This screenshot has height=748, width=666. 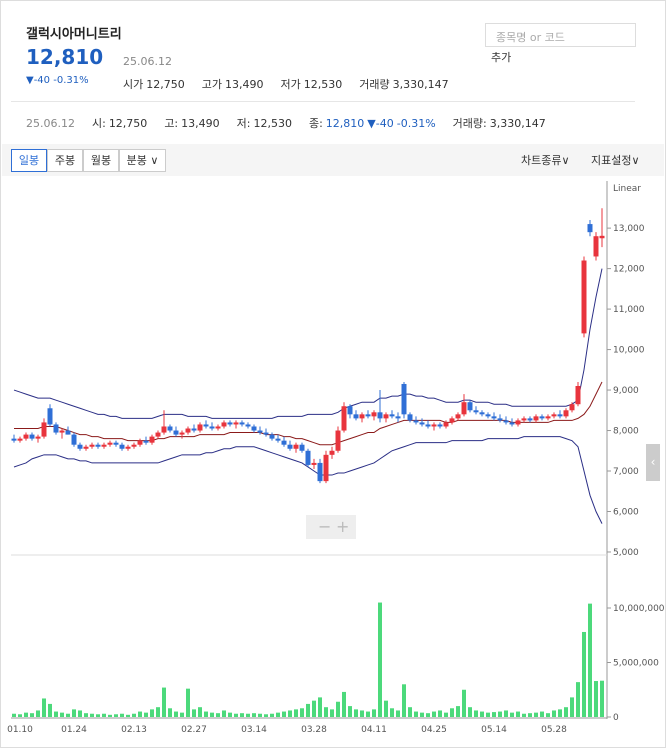 I want to click on y-tick-label: 7,000, so click(x=626, y=472).